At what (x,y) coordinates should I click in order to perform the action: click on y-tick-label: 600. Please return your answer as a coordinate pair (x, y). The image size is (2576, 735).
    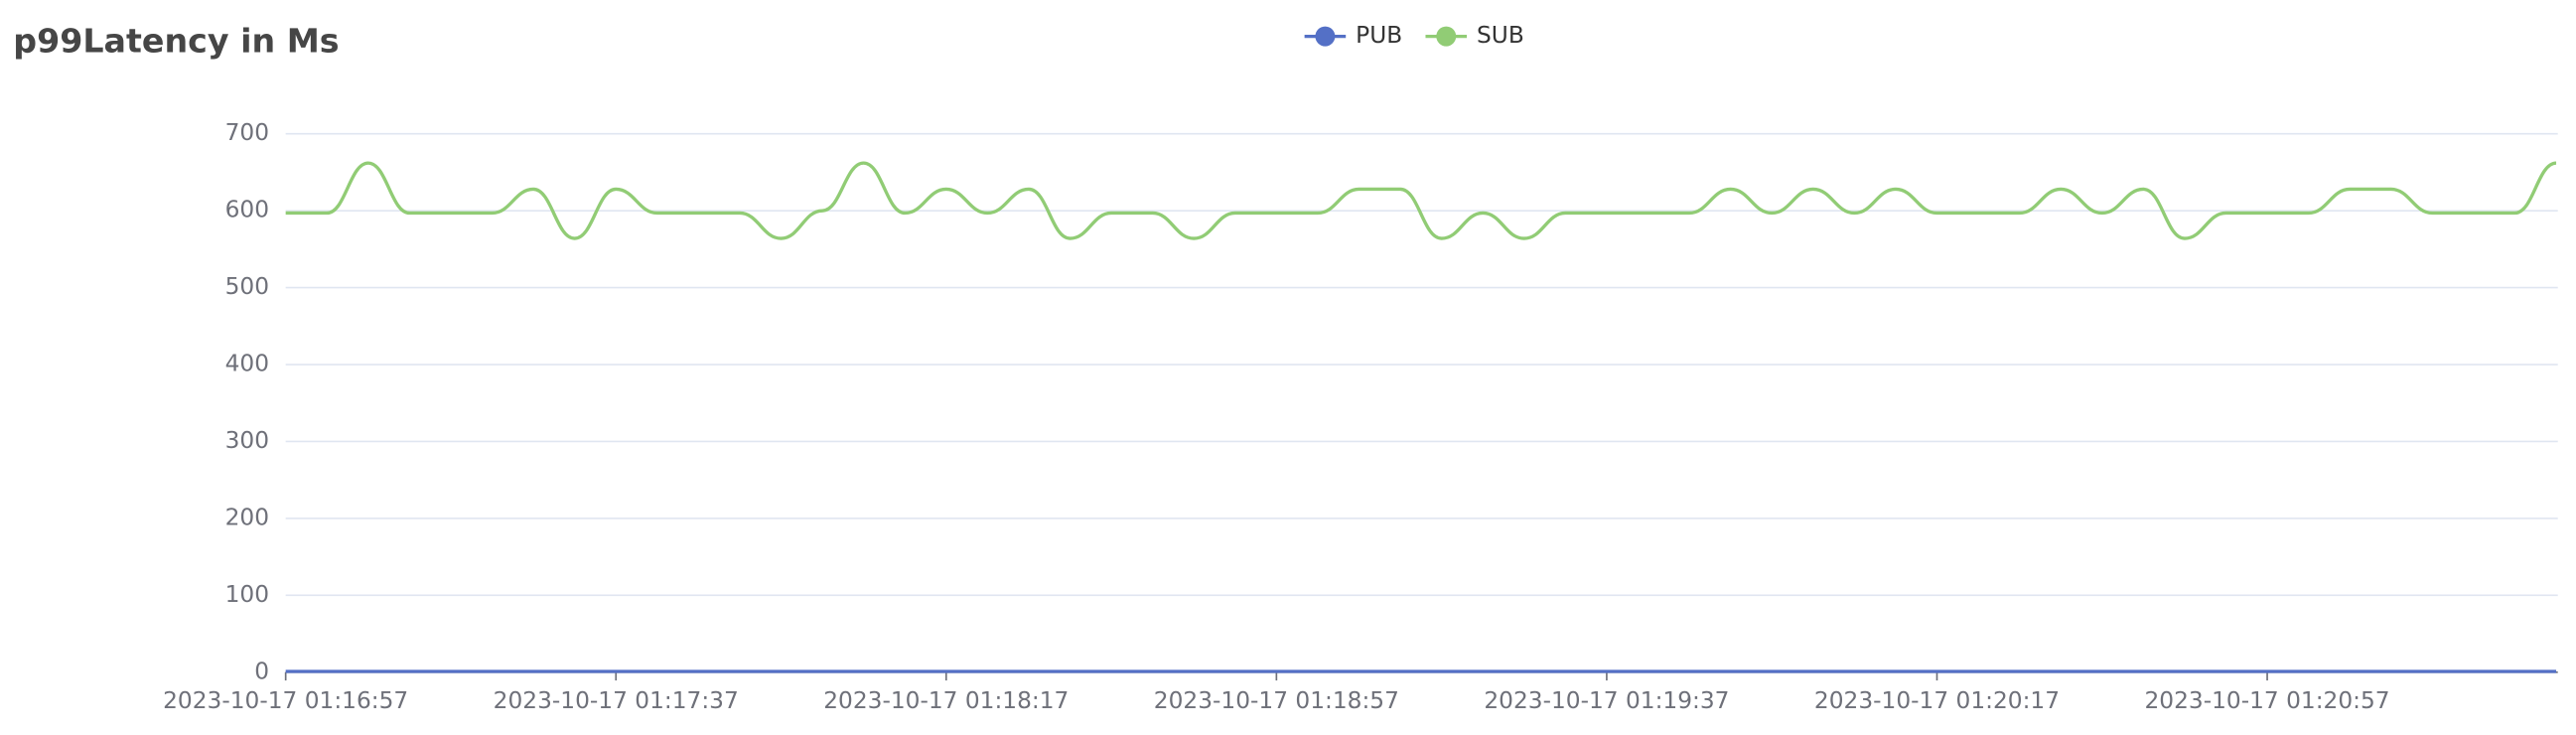
    Looking at the image, I should click on (247, 210).